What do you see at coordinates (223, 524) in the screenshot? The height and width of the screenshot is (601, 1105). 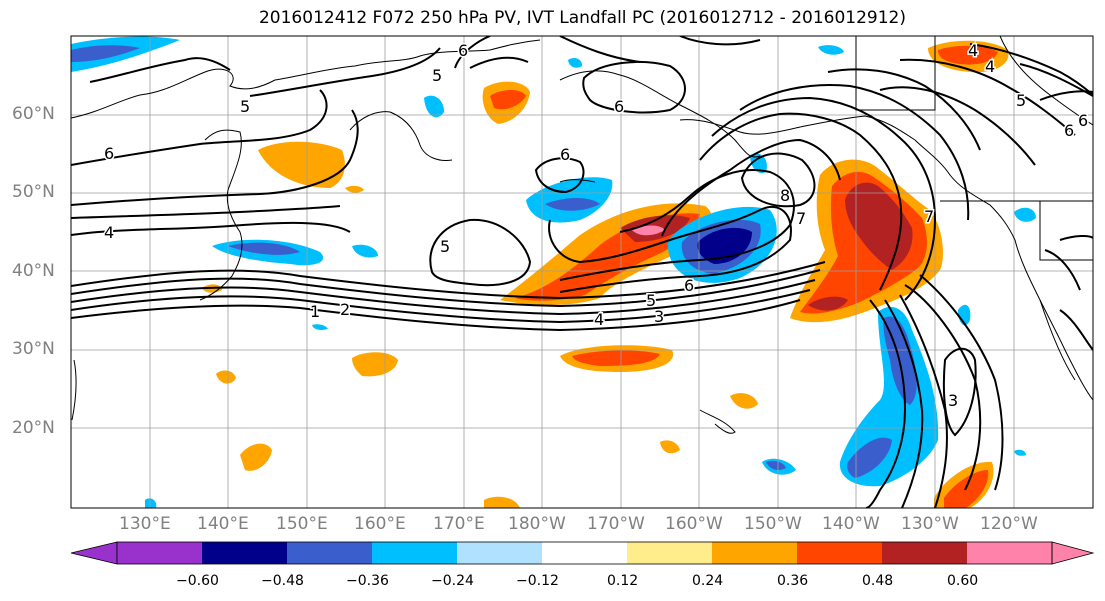 I see `lon-label: 140°E` at bounding box center [223, 524].